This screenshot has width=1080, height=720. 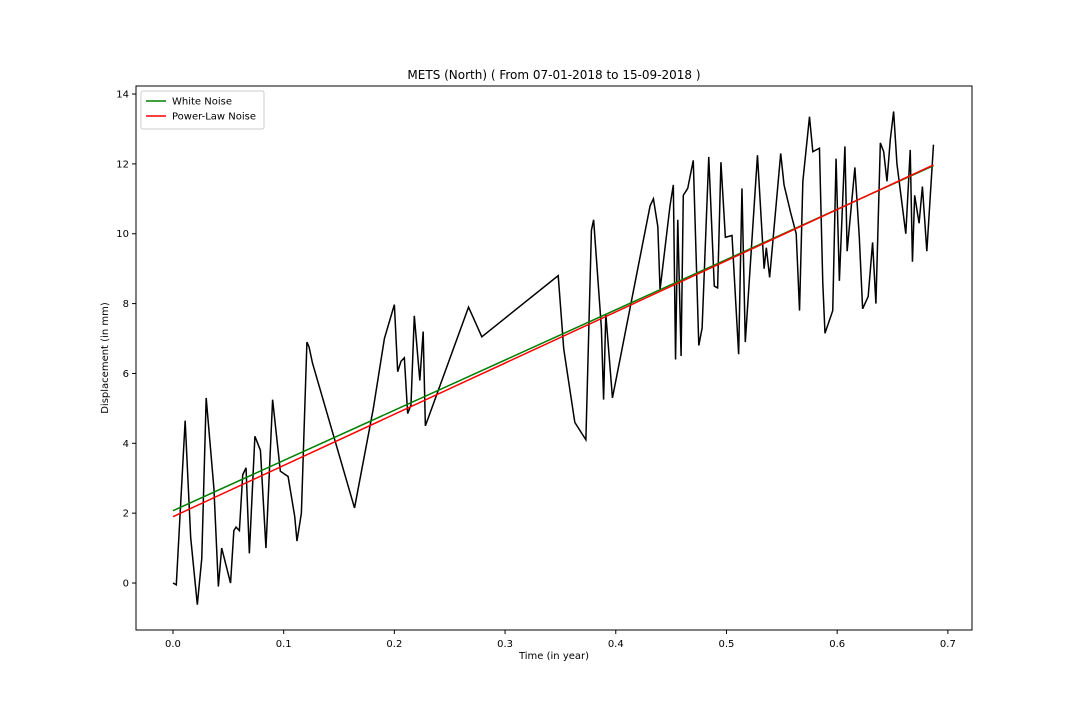 What do you see at coordinates (394, 644) in the screenshot?
I see `x-tick-label: 0.2` at bounding box center [394, 644].